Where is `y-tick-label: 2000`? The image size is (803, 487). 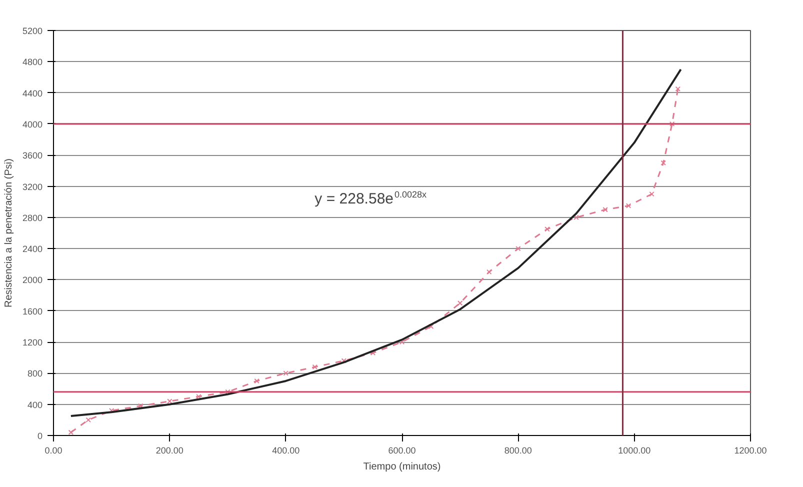
y-tick-label: 2000 is located at coordinates (32, 280).